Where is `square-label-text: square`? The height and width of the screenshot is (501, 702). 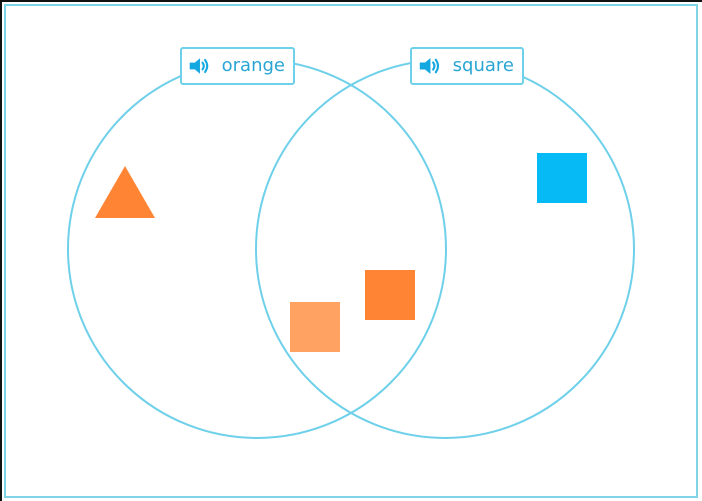
square-label-text: square is located at coordinates (483, 65).